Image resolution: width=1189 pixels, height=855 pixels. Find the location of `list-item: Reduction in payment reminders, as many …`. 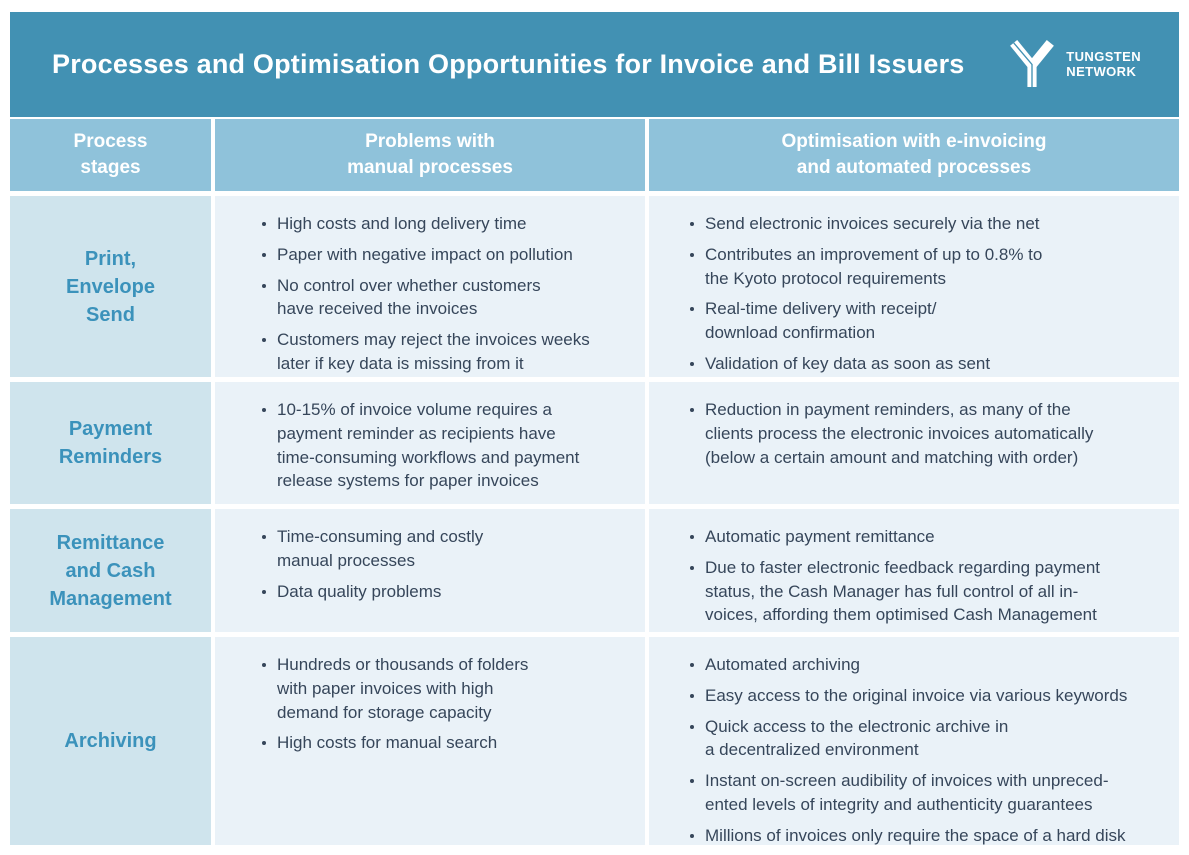

list-item: Reduction in payment reminders, as many … is located at coordinates (928, 433).